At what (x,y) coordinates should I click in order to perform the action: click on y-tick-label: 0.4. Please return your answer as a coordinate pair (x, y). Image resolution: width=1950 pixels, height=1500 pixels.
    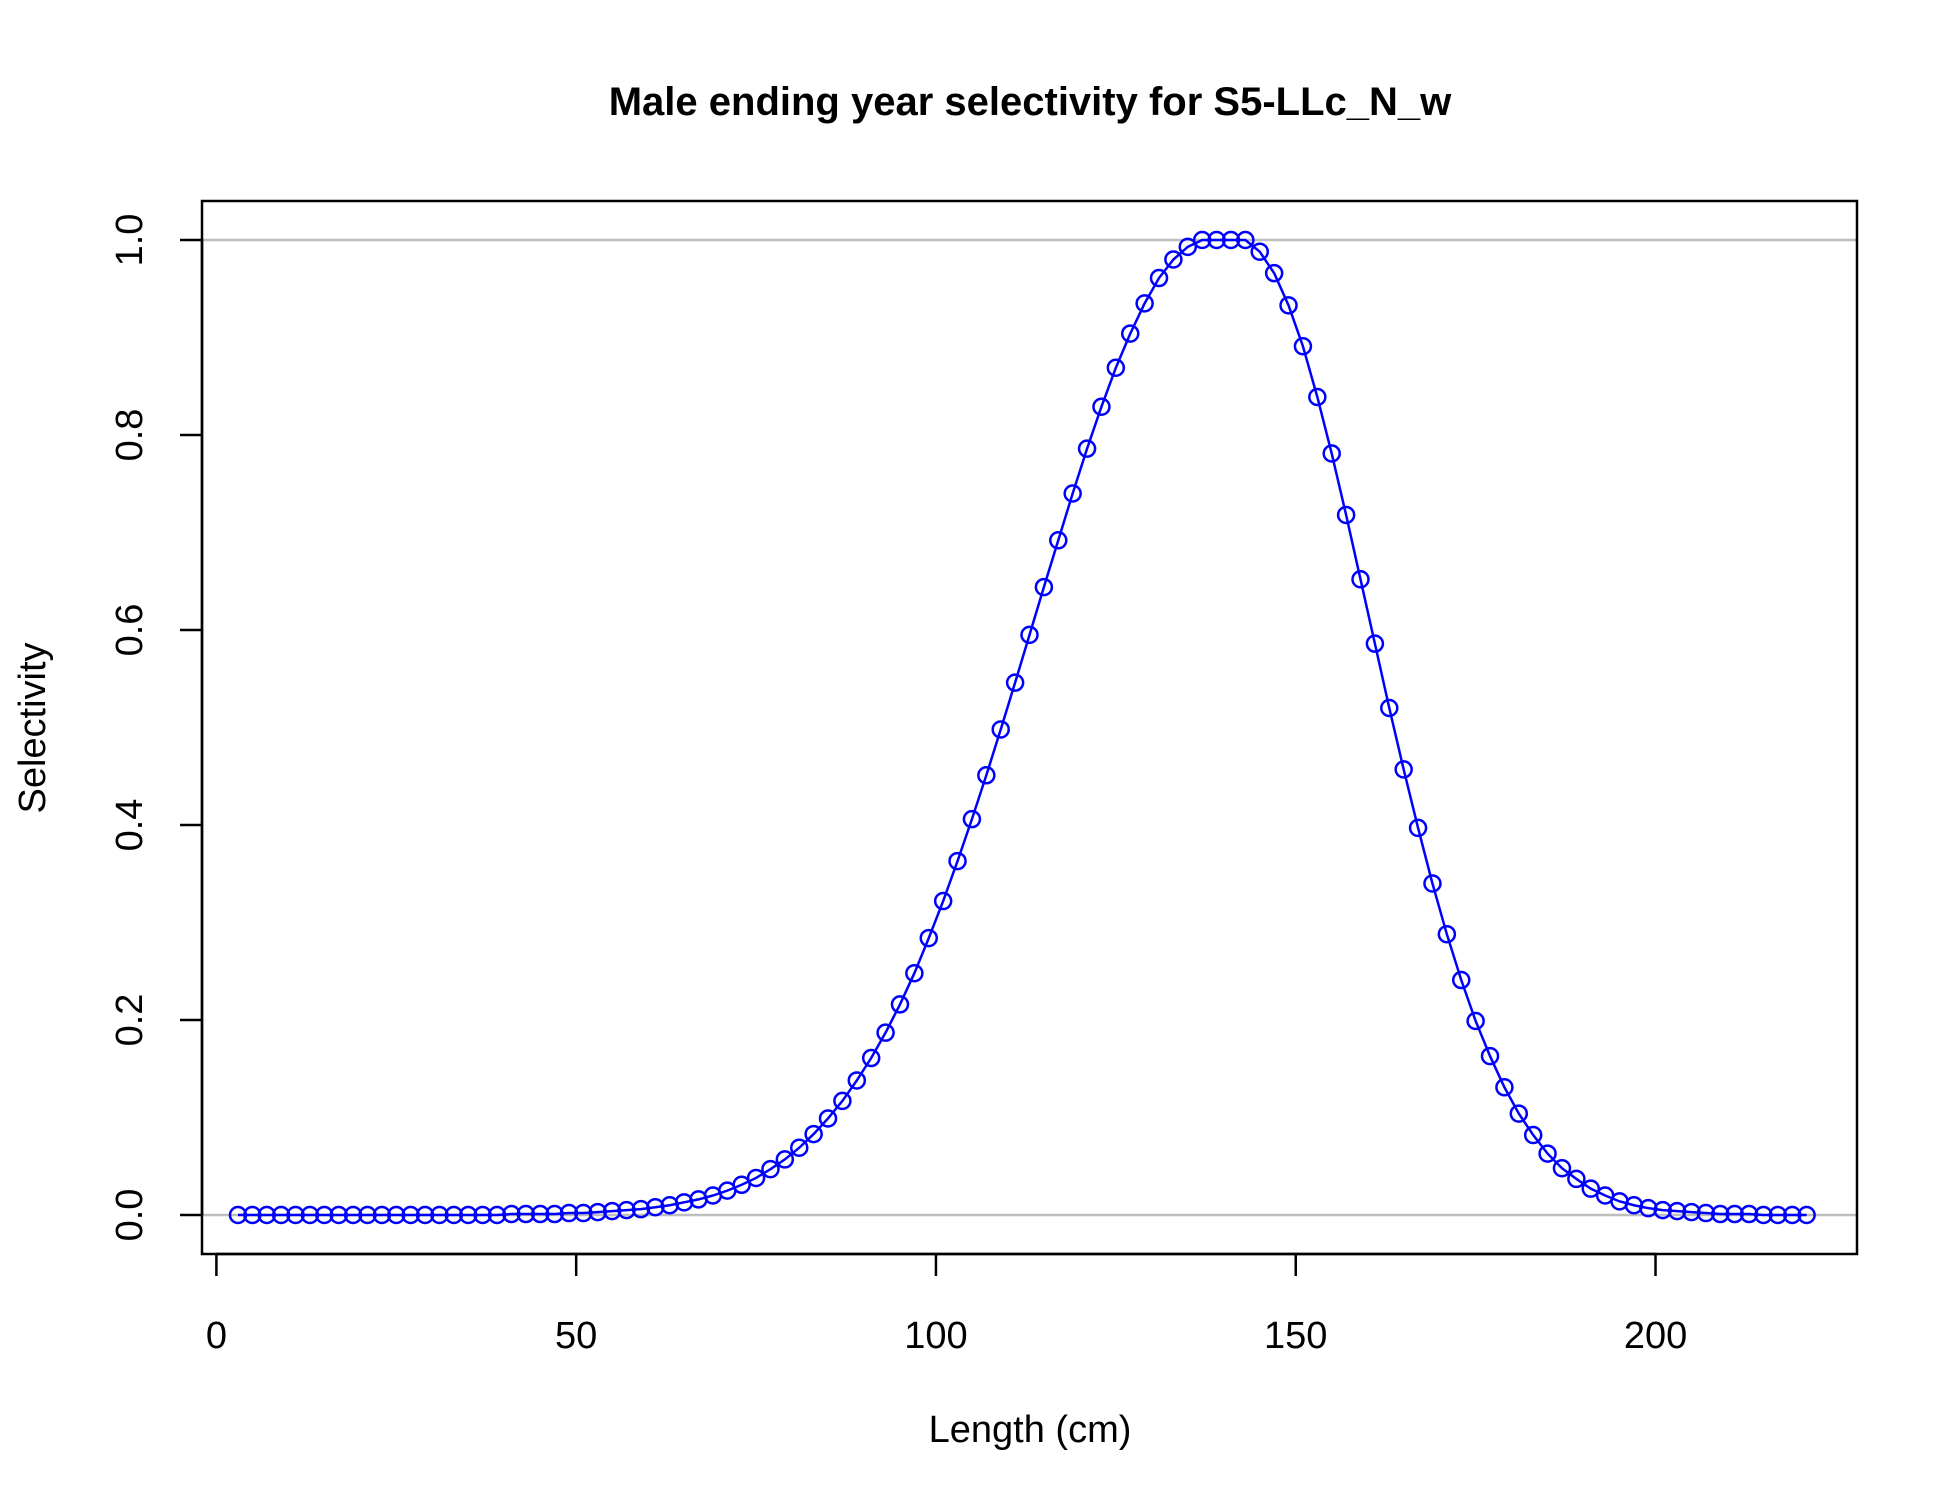
    Looking at the image, I should click on (130, 825).